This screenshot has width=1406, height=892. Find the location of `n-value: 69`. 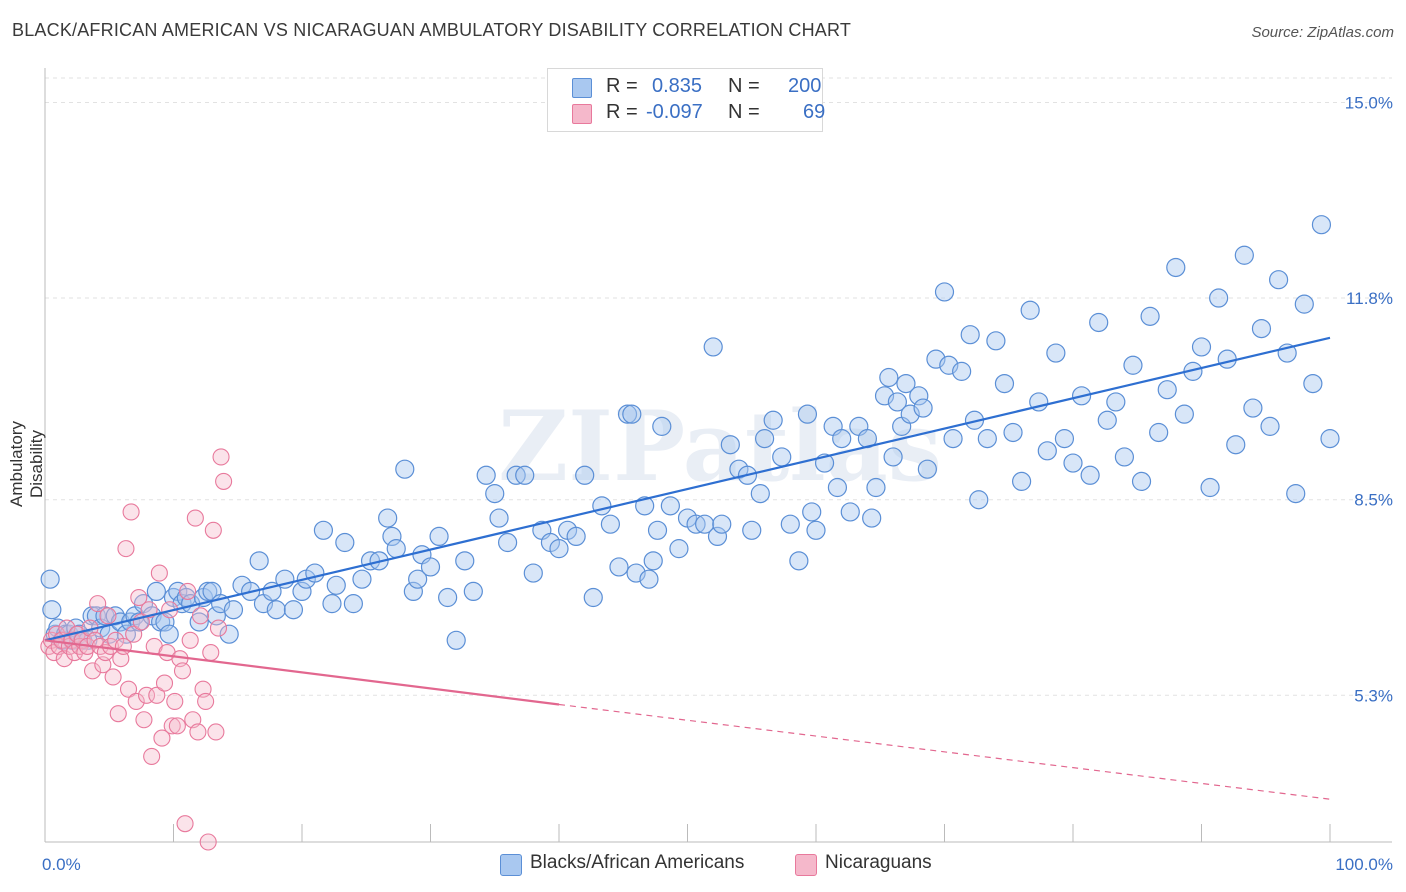

n-value: 69 is located at coordinates (814, 112).